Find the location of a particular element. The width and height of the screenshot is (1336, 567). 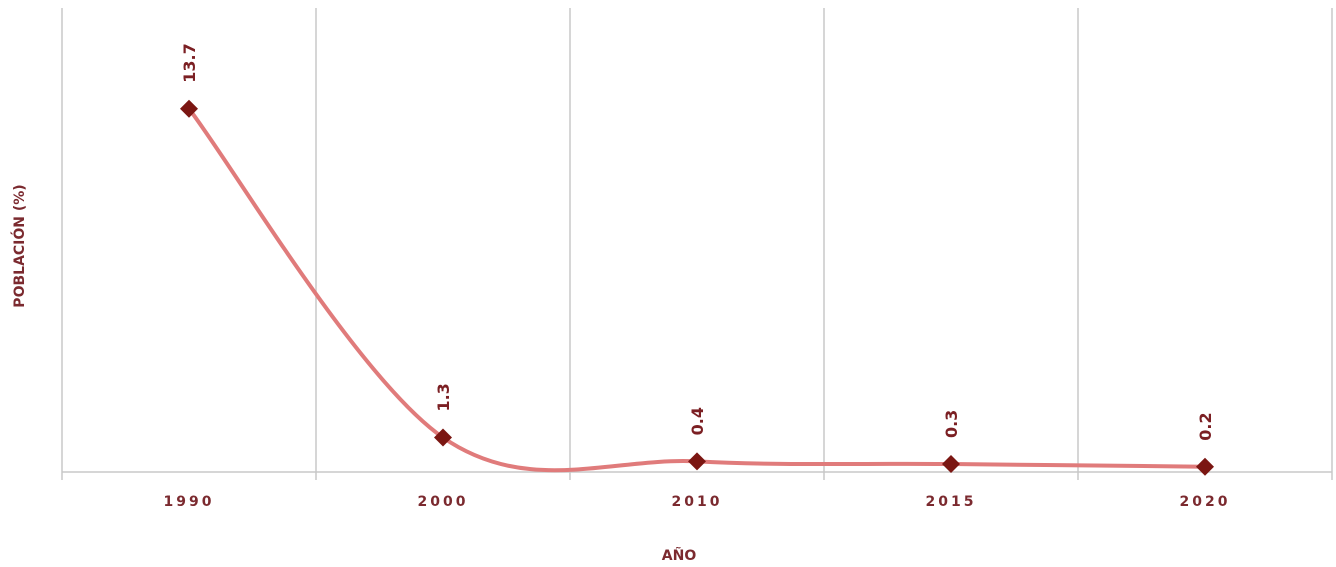

data-label: 1.3 is located at coordinates (443, 397).